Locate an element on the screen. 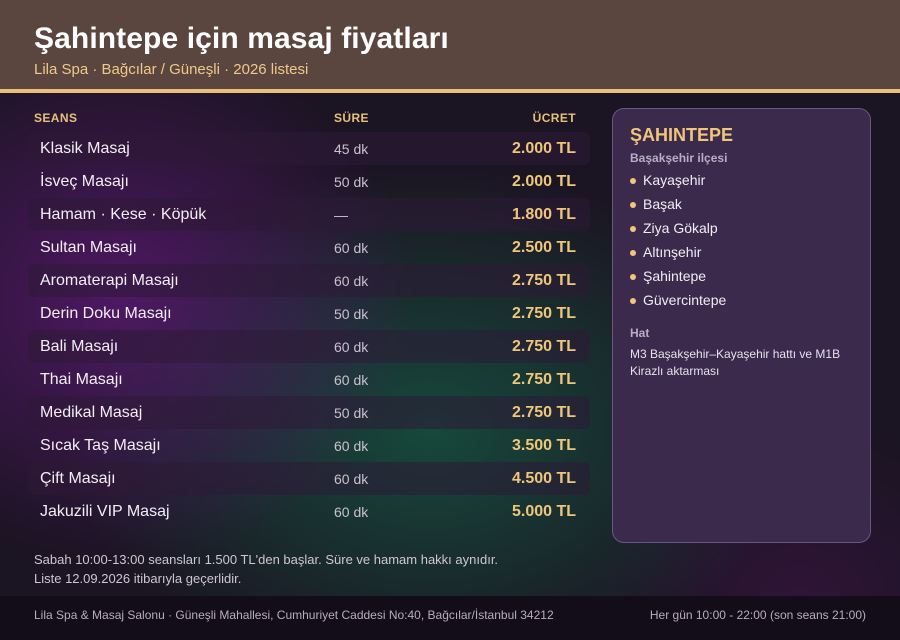  service-name: İsveç Masajı is located at coordinates (84, 181).